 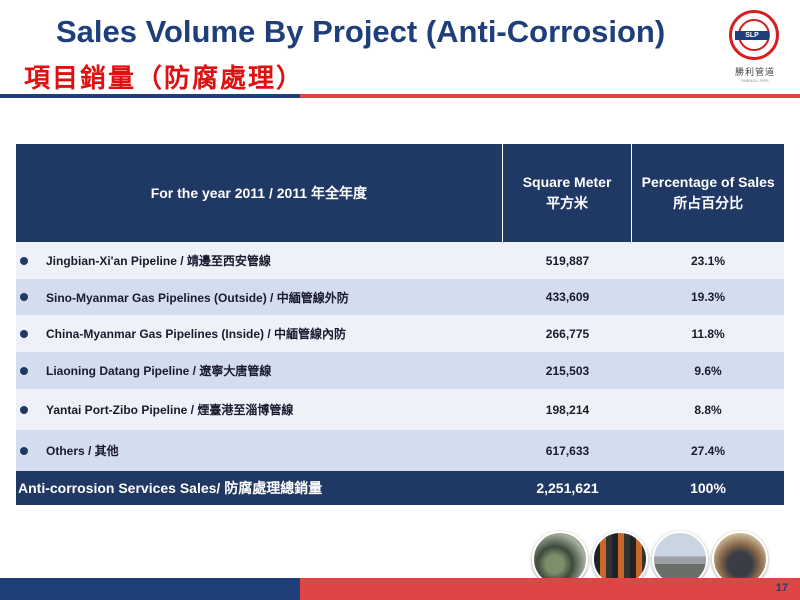 What do you see at coordinates (754, 72) in the screenshot?
I see `logo-chinese-text: 勝利管道` at bounding box center [754, 72].